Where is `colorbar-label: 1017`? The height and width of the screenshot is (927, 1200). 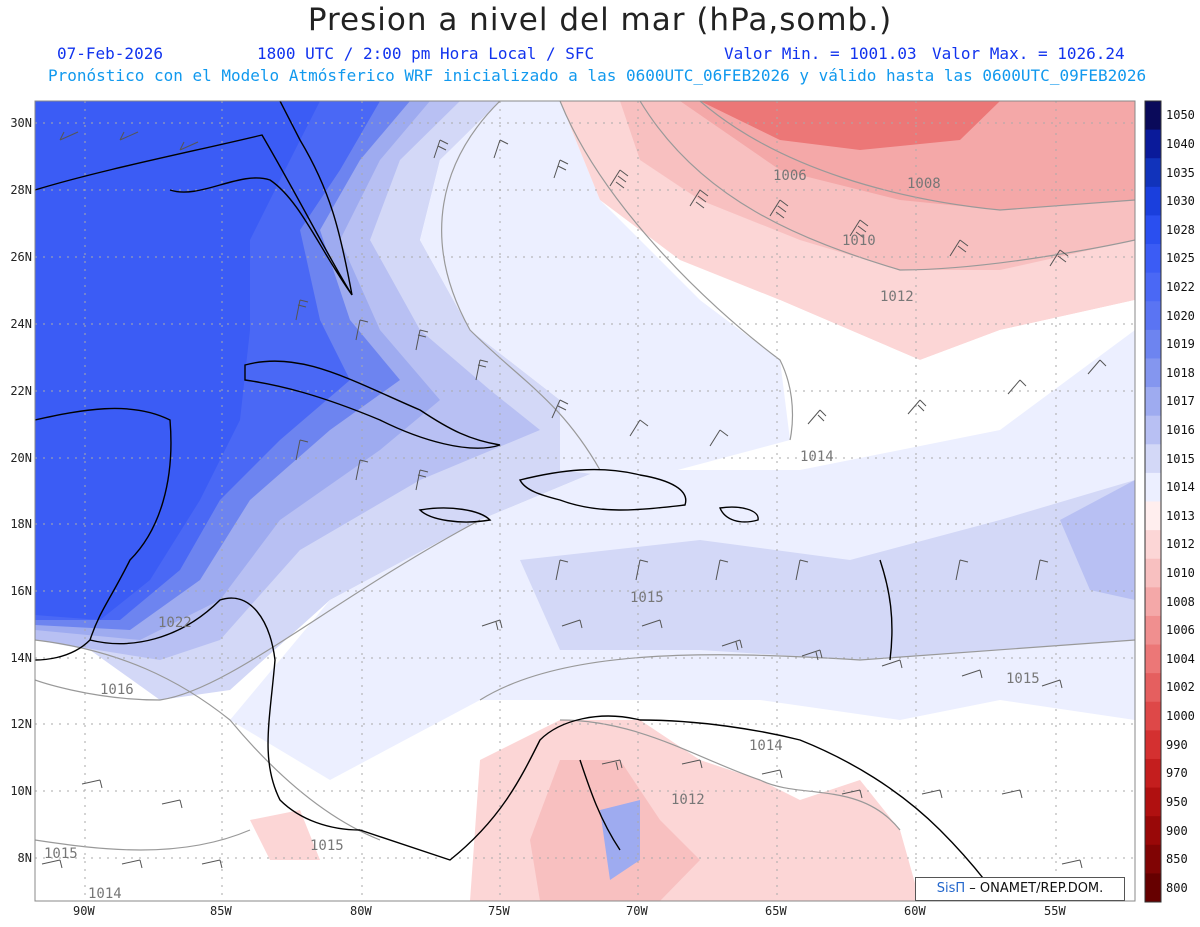 colorbar-label: 1017 is located at coordinates (1180, 401).